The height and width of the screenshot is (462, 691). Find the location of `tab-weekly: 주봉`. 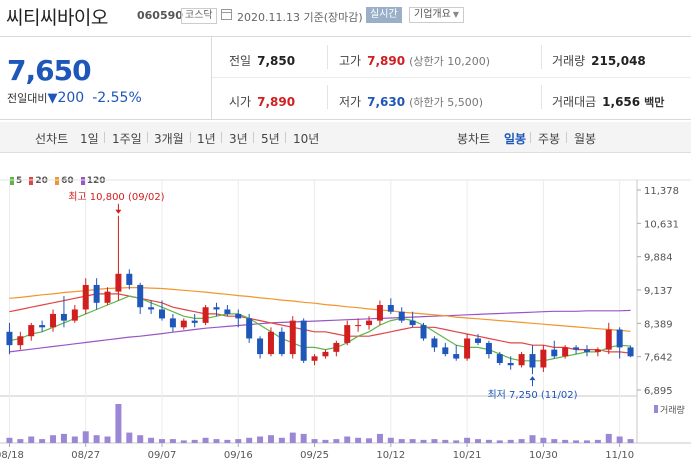

tab-weekly: 주봉 is located at coordinates (549, 139).